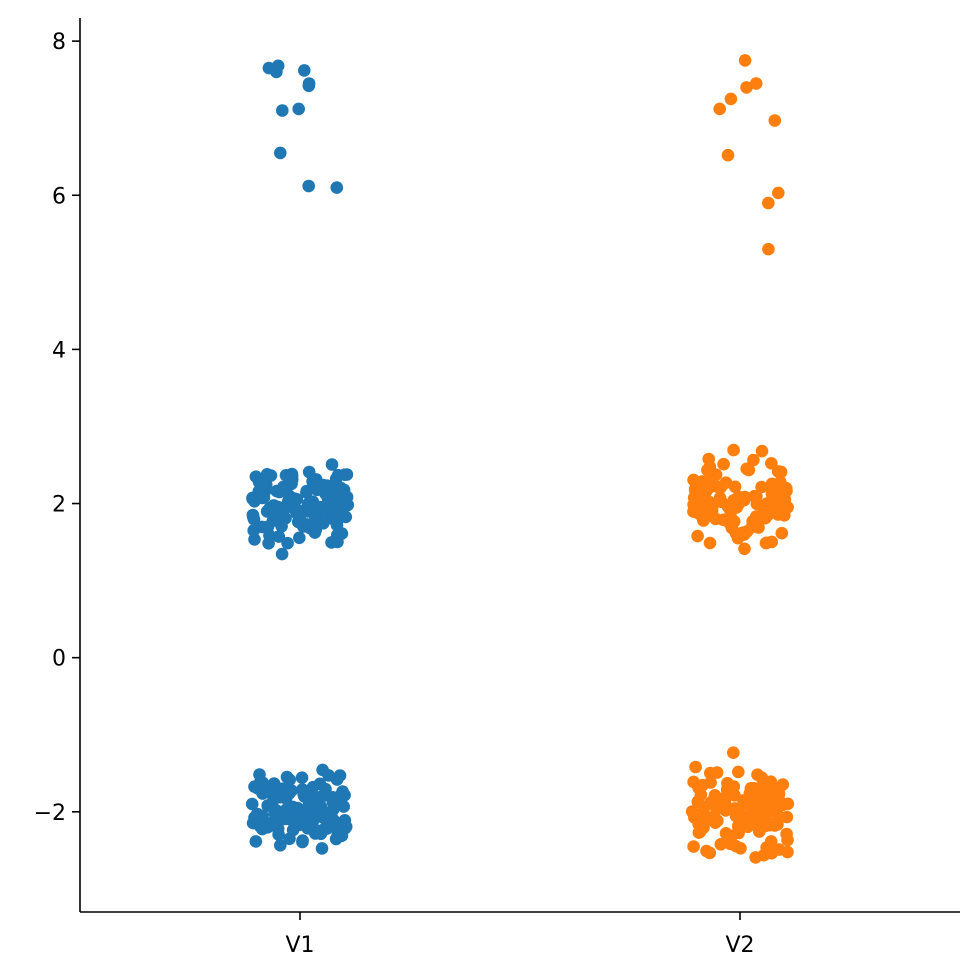 This screenshot has height=979, width=980. What do you see at coordinates (59, 42) in the screenshot?
I see `y-tick-label: 8` at bounding box center [59, 42].